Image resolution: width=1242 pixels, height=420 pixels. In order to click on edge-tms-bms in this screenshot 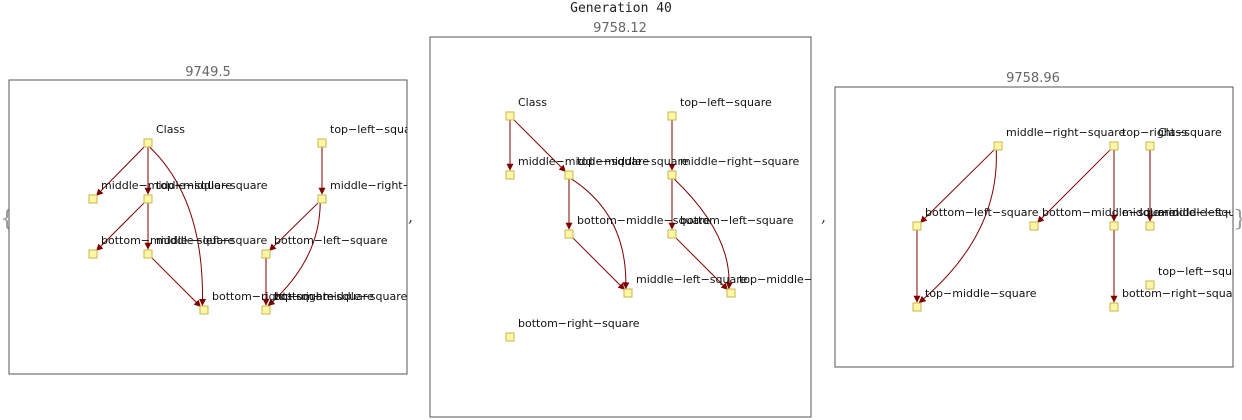, I will do `click(121, 226)`.